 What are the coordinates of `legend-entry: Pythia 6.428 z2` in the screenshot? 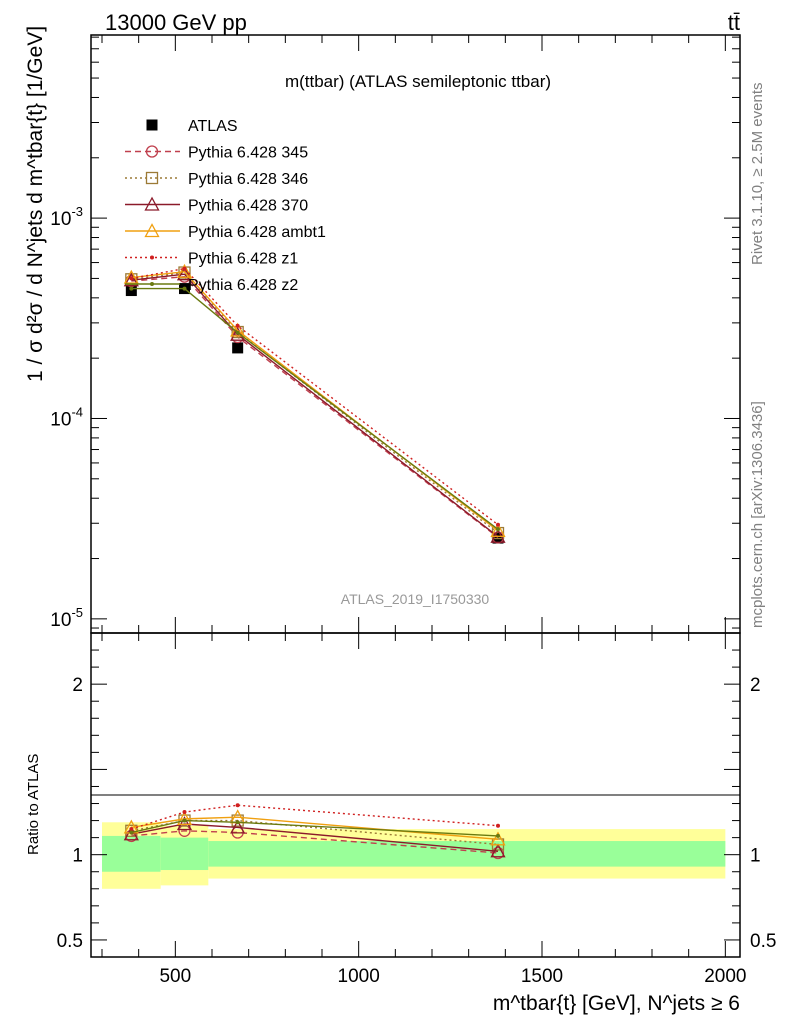 It's located at (211, 285).